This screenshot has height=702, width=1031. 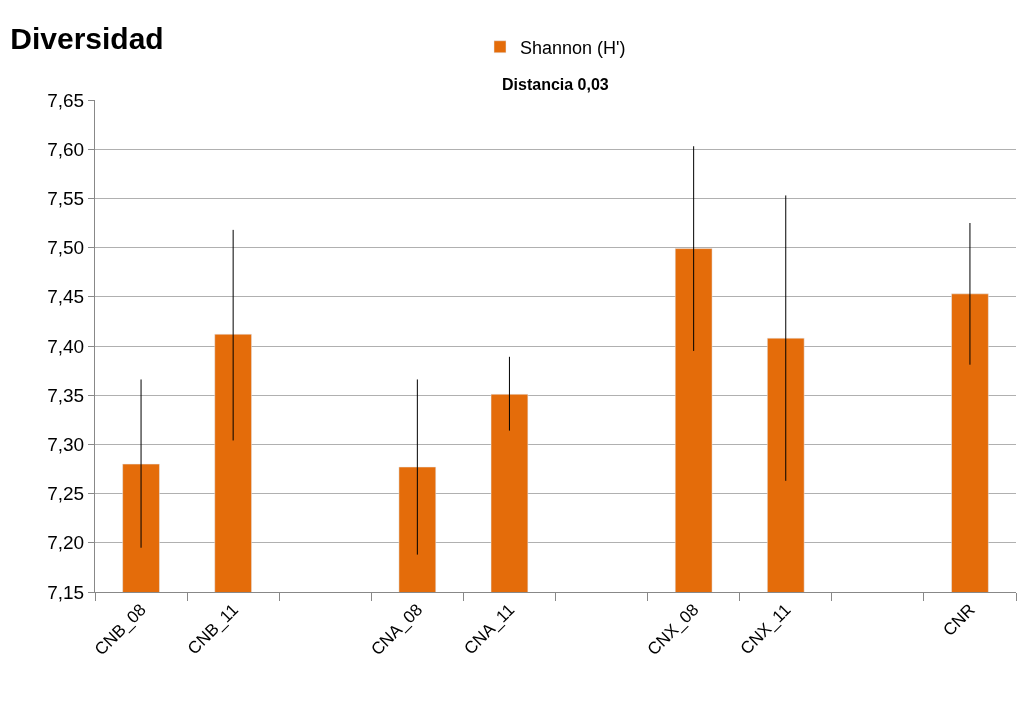 I want to click on y-tick-label: 7,55, so click(x=66, y=199).